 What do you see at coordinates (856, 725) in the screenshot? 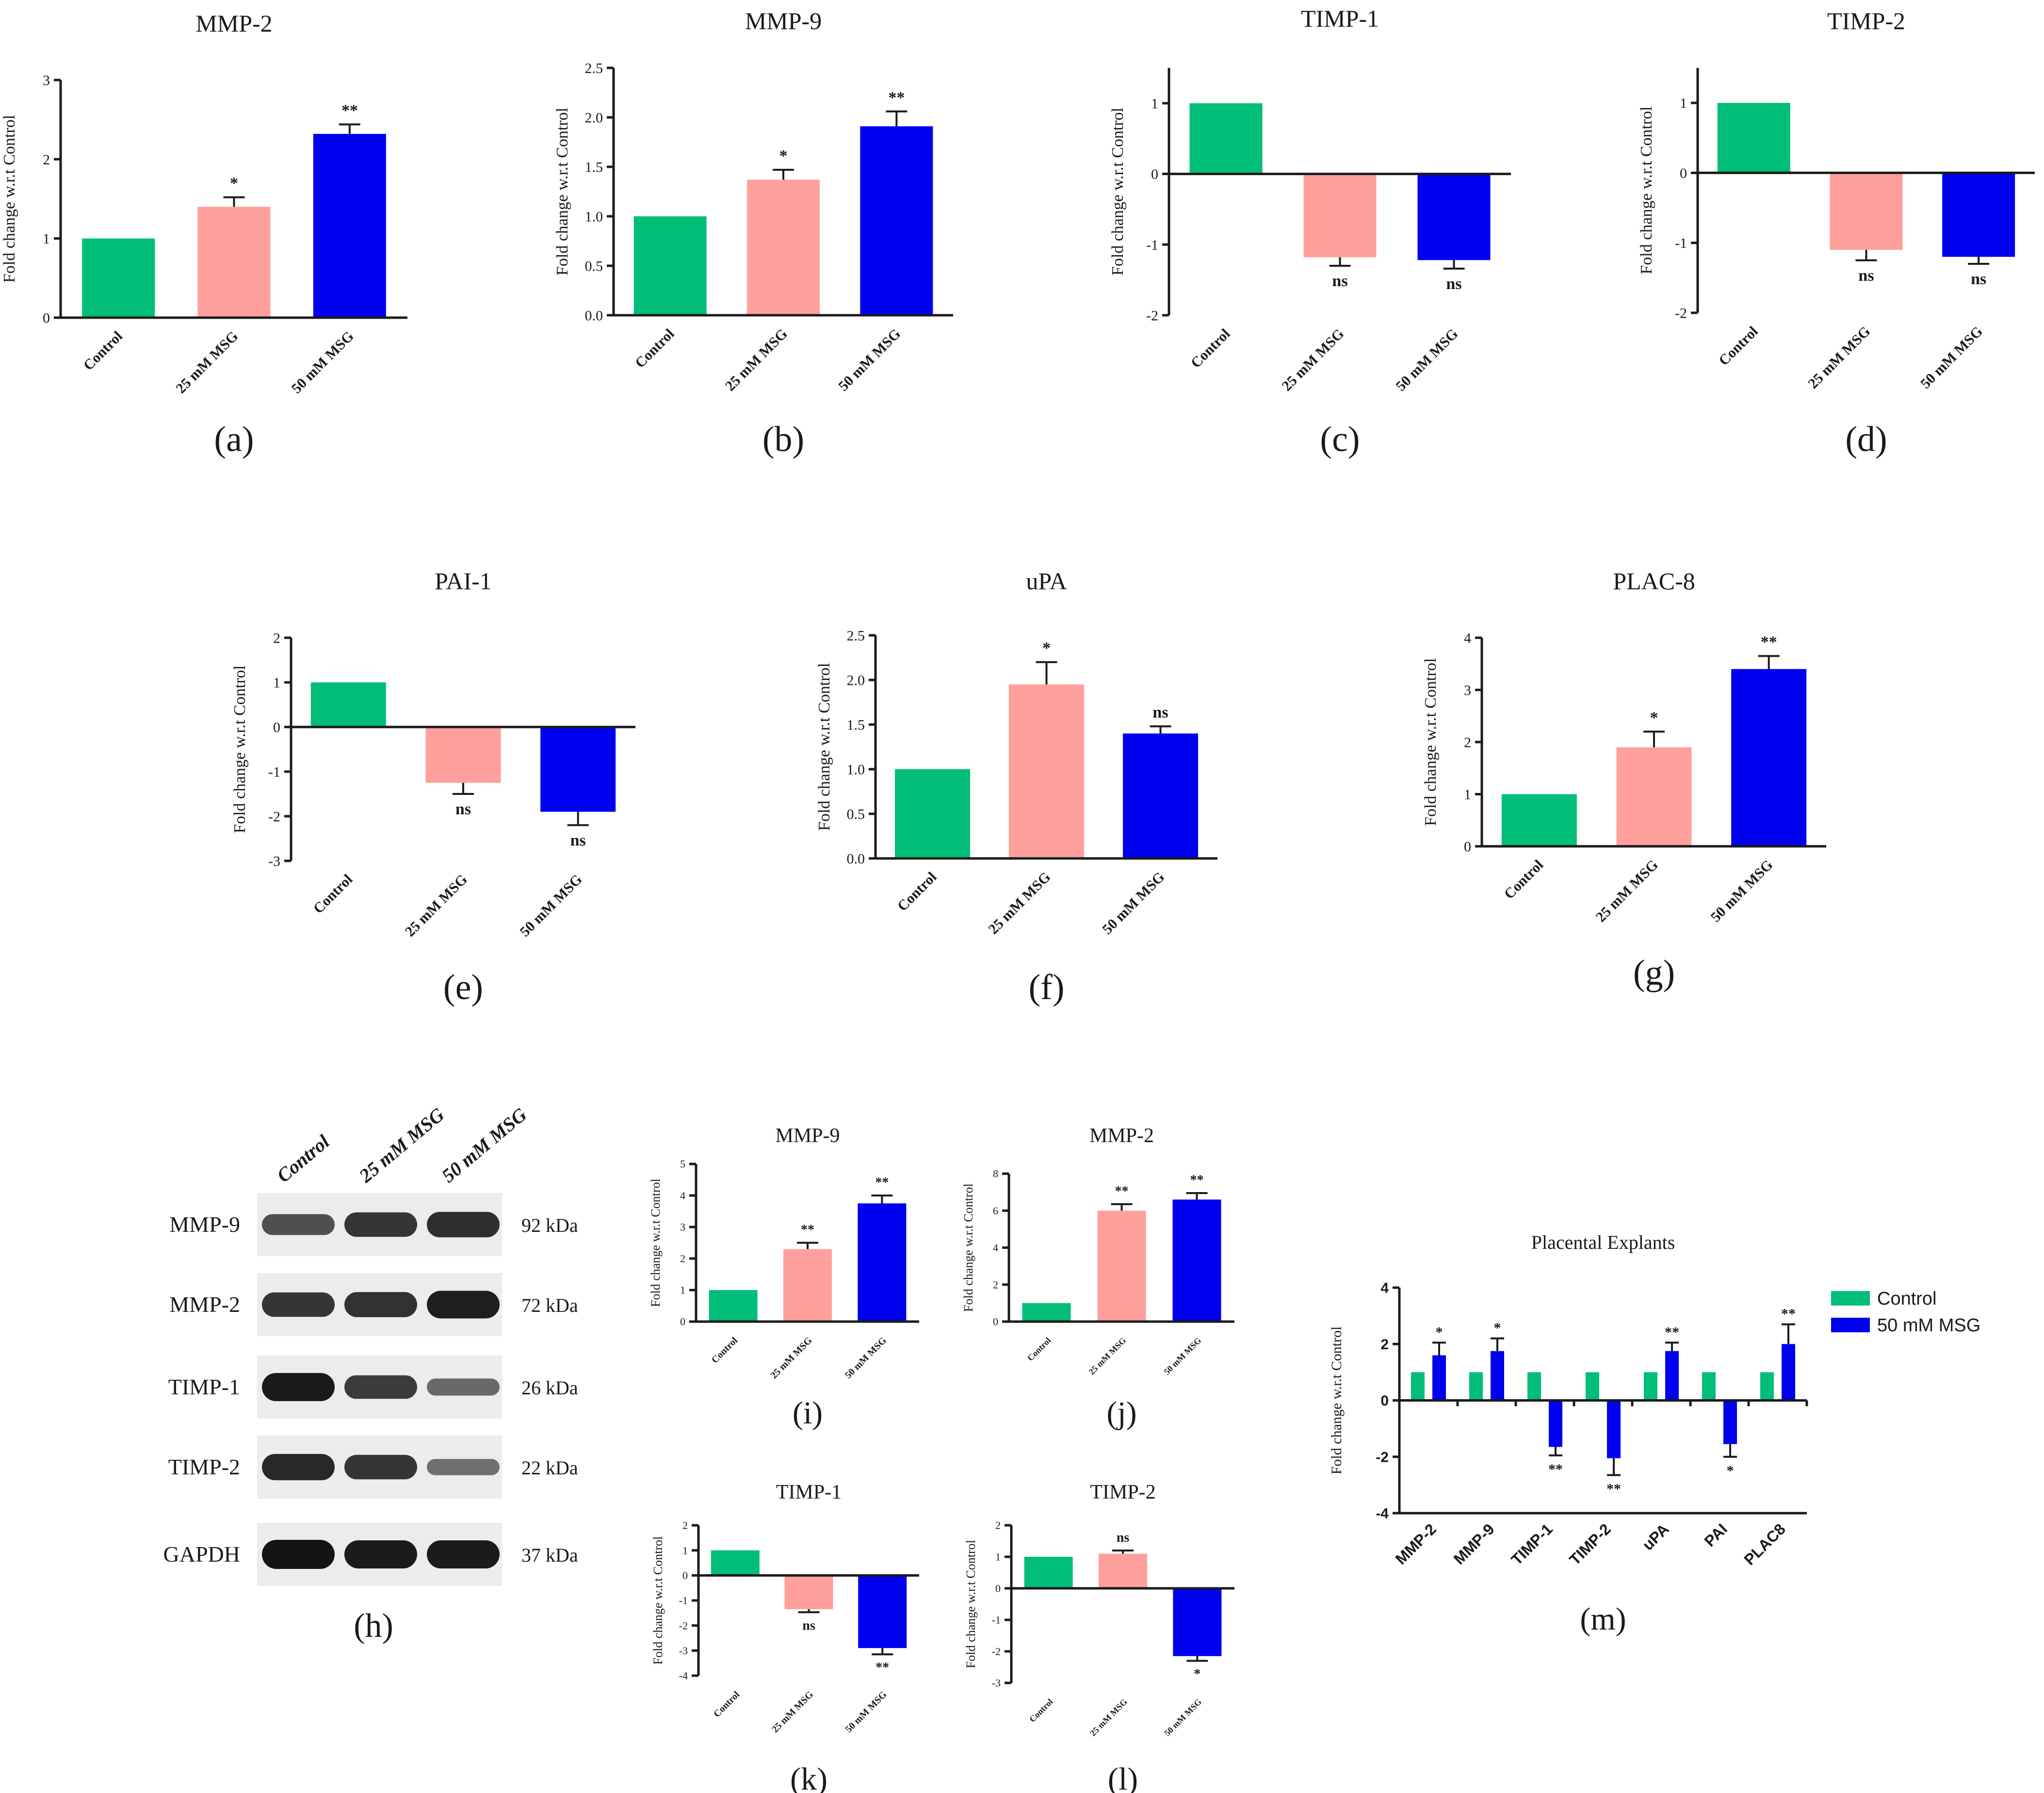
I see `y-tick-label: 1.5` at bounding box center [856, 725].